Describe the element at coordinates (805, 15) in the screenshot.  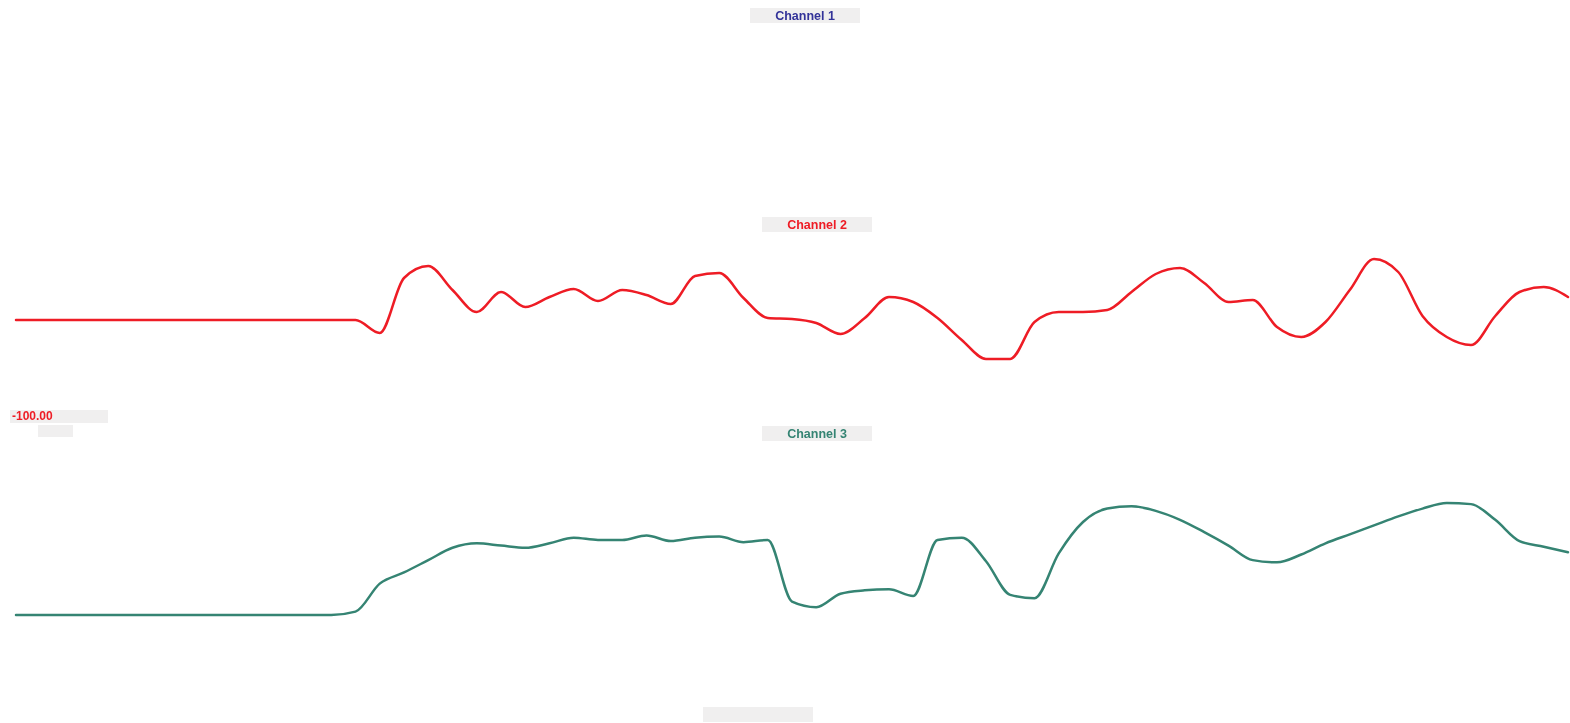
I see `text: Channel 1` at that location.